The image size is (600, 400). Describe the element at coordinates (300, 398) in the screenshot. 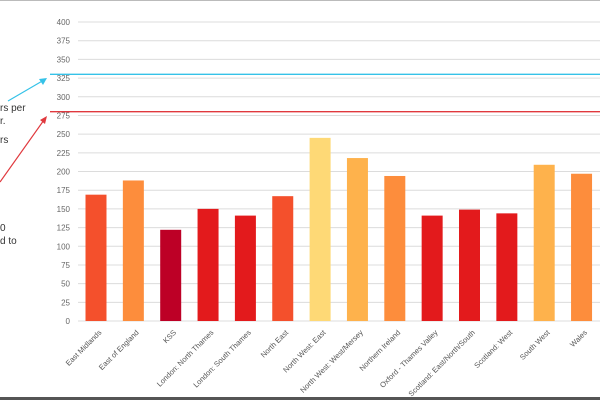

I see `window-bottom-border` at that location.